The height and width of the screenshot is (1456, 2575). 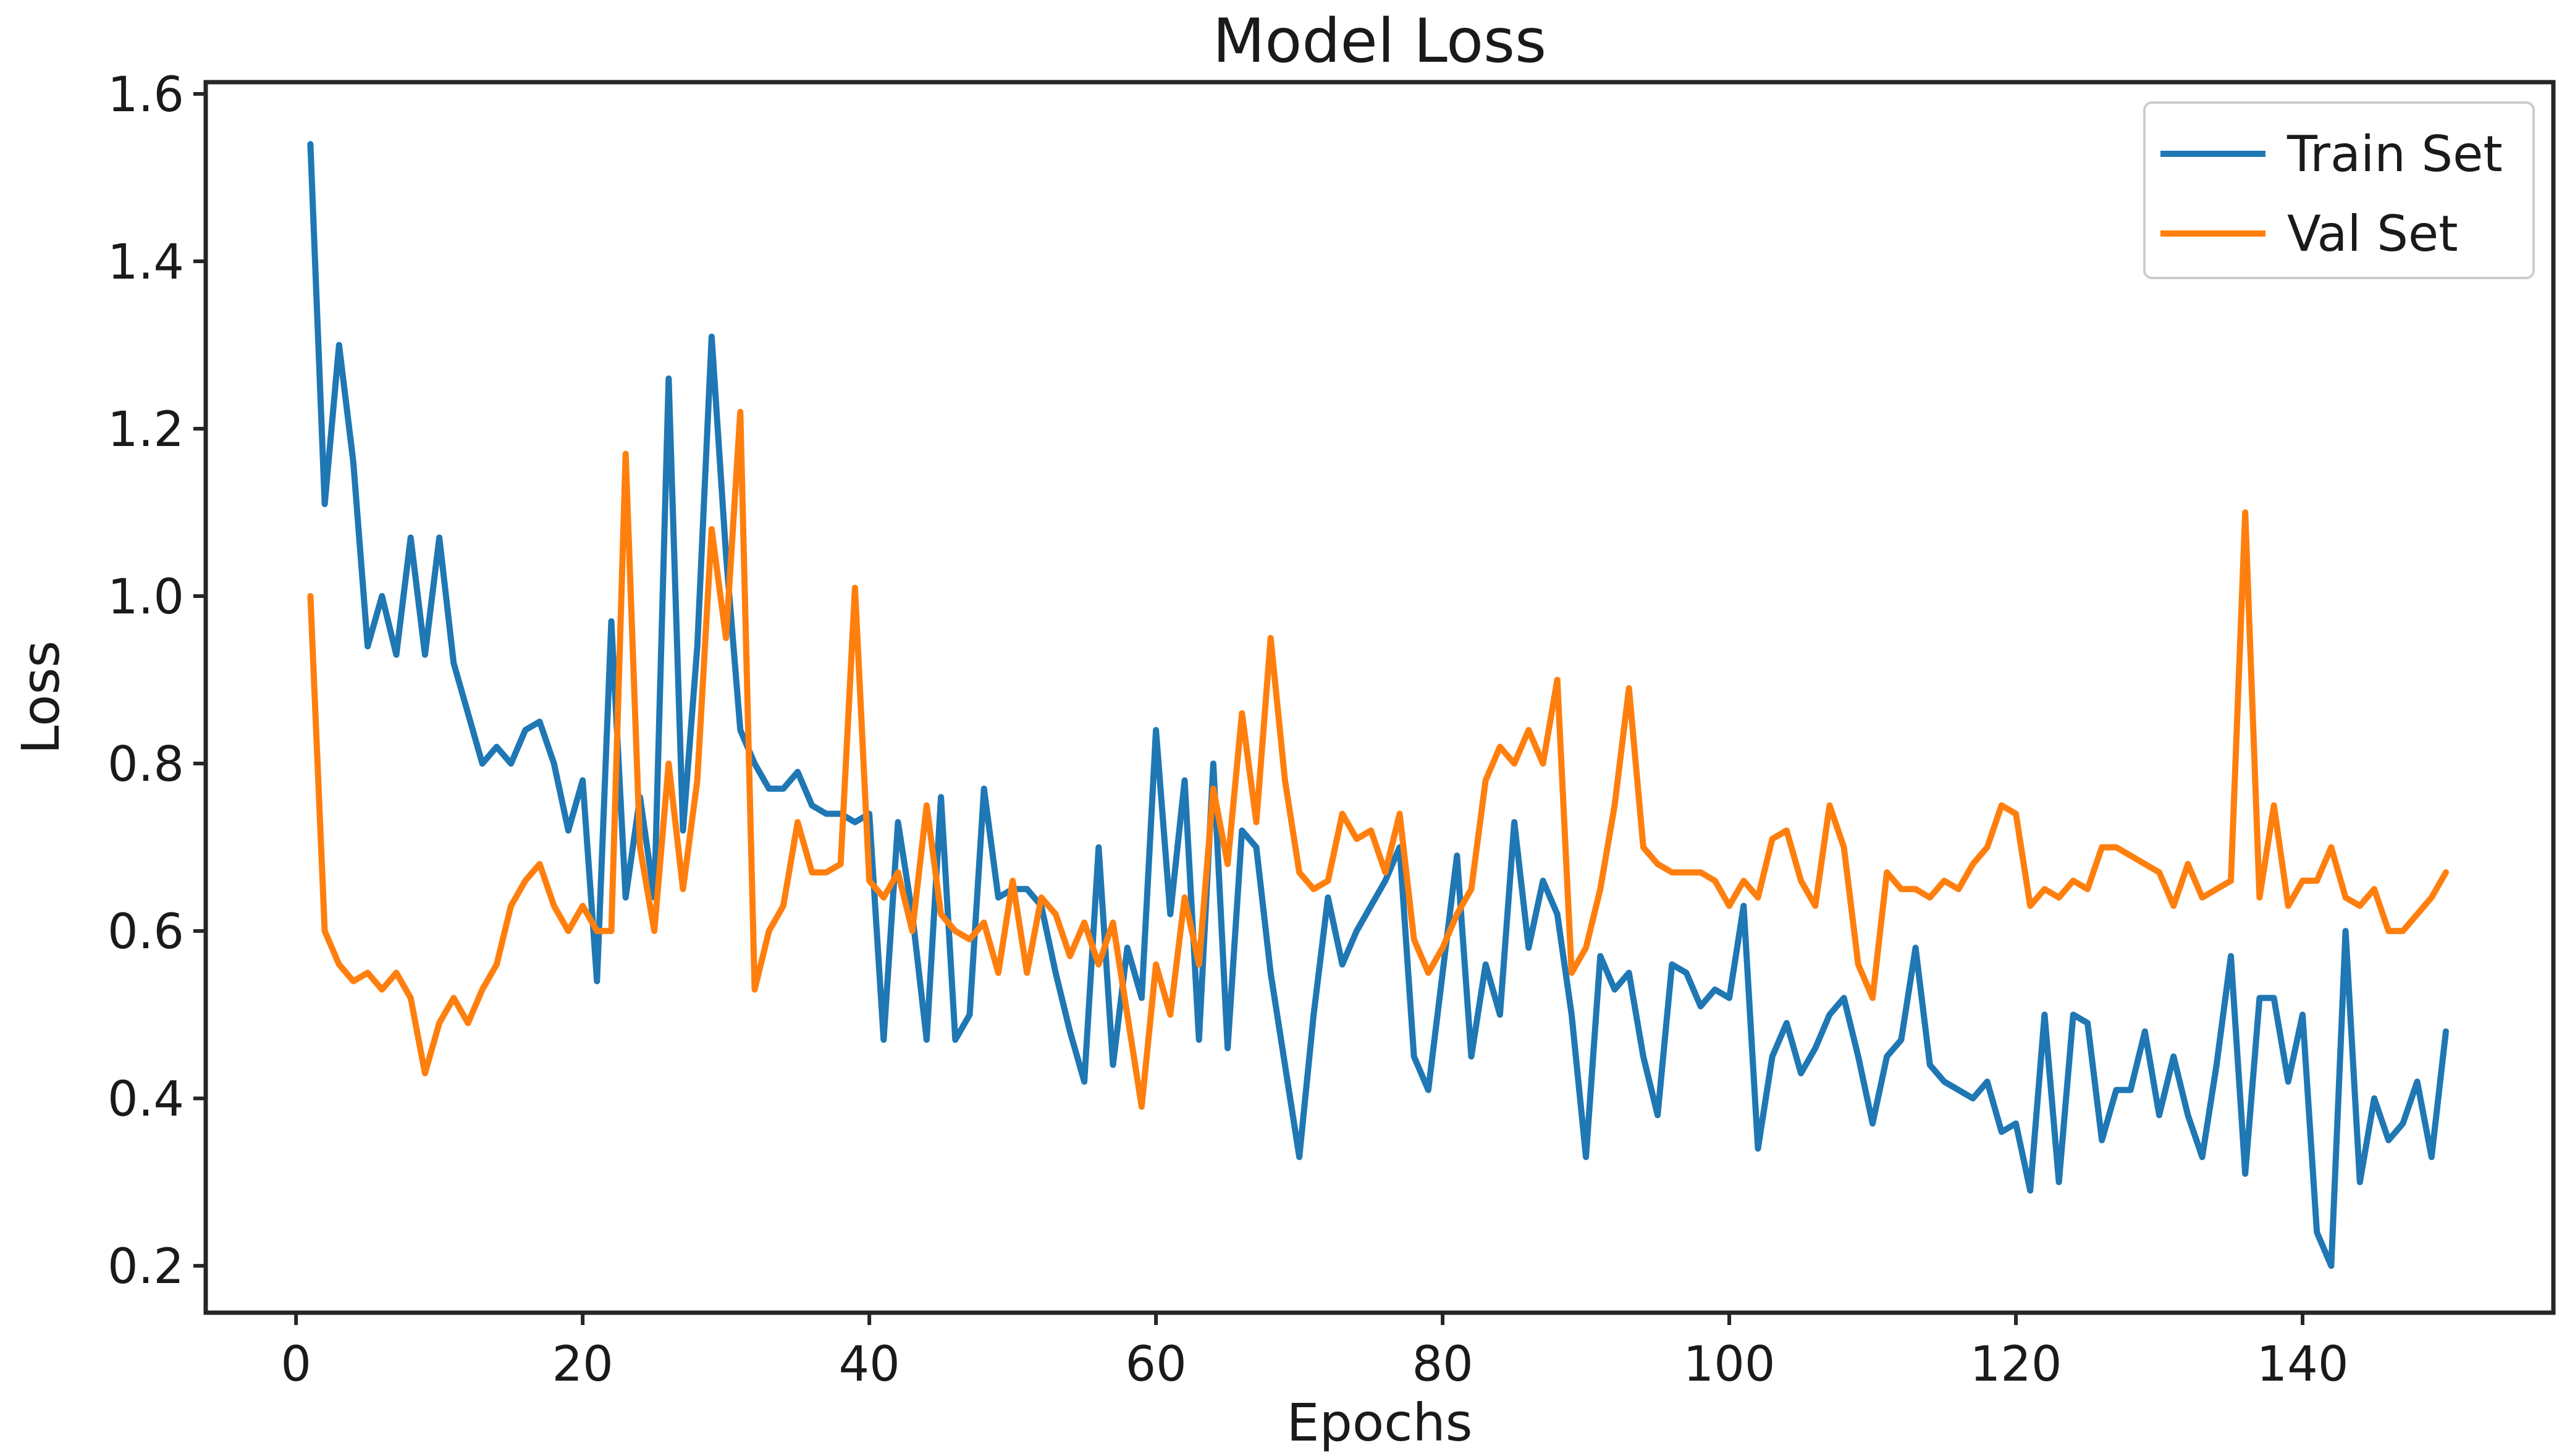 What do you see at coordinates (1314, 1353) in the screenshot?
I see `x-axis-ticks: 0 20 40 60 80 100 120 140` at bounding box center [1314, 1353].